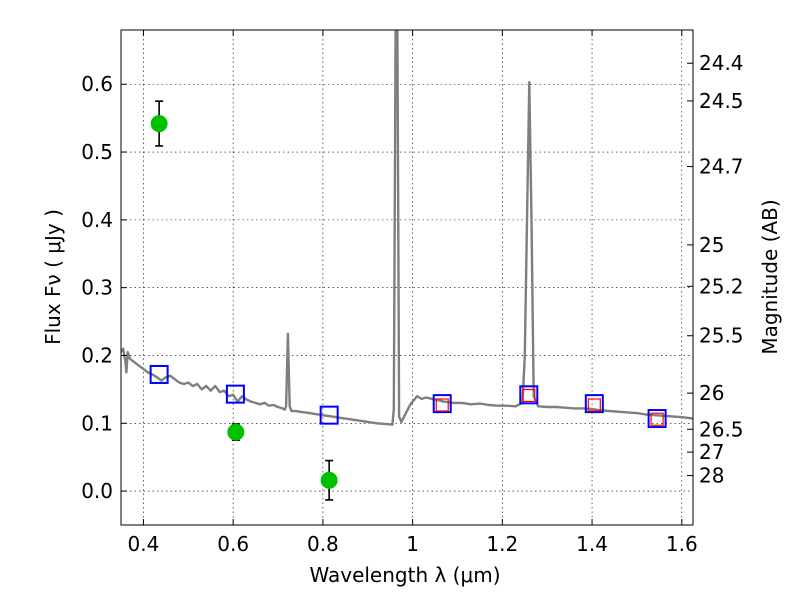  Describe the element at coordinates (721, 286) in the screenshot. I see `y2-tick-label: 25.2` at that location.